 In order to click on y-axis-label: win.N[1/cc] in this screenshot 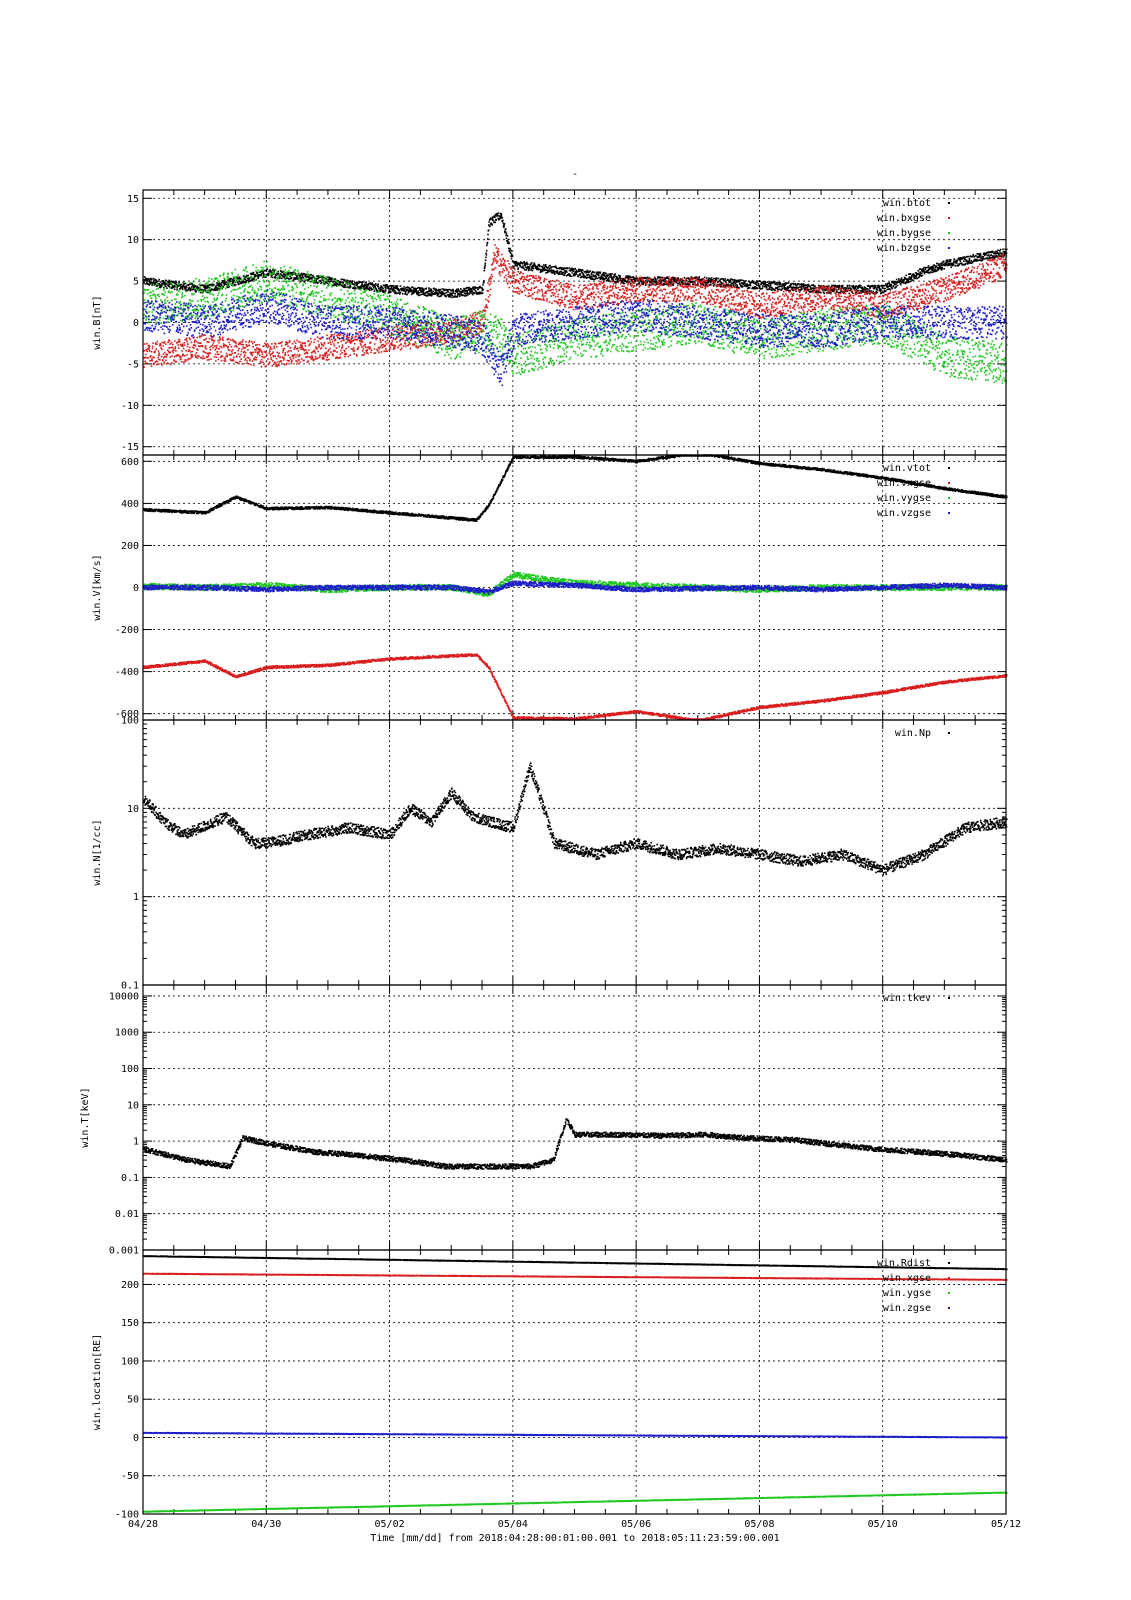, I will do `click(97, 852)`.